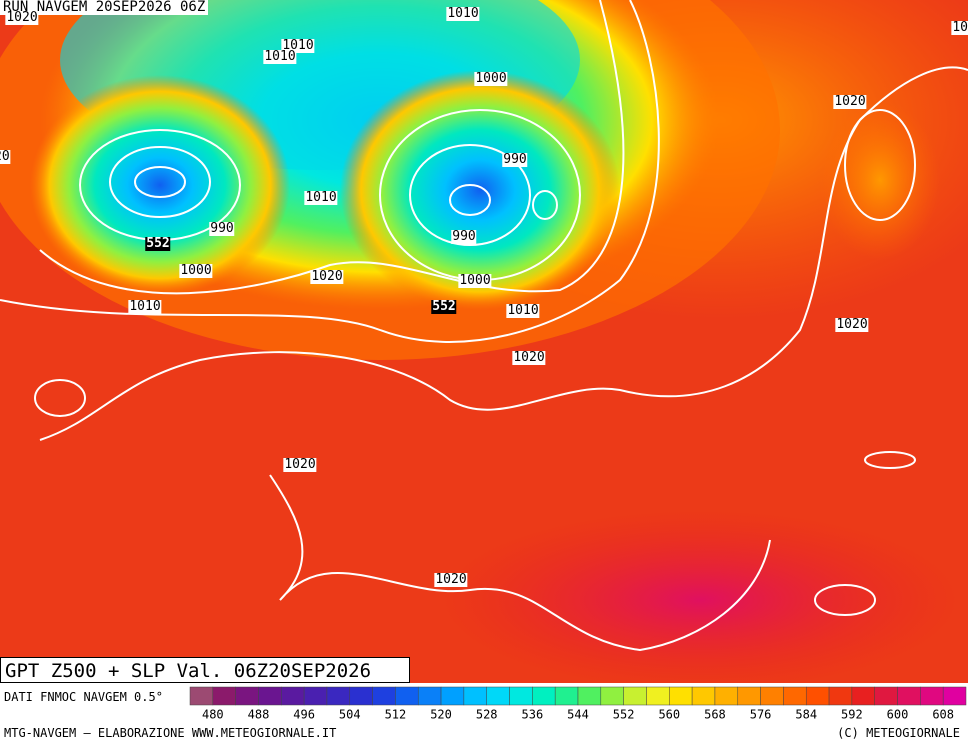 The image size is (968, 745). What do you see at coordinates (669, 715) in the screenshot?
I see `colorbar-tick-label: 560` at bounding box center [669, 715].